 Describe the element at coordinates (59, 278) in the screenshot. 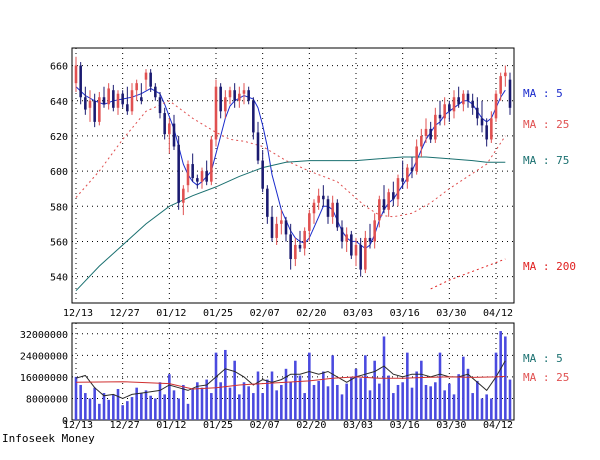

I see `price-y-tick-label: 540` at that location.